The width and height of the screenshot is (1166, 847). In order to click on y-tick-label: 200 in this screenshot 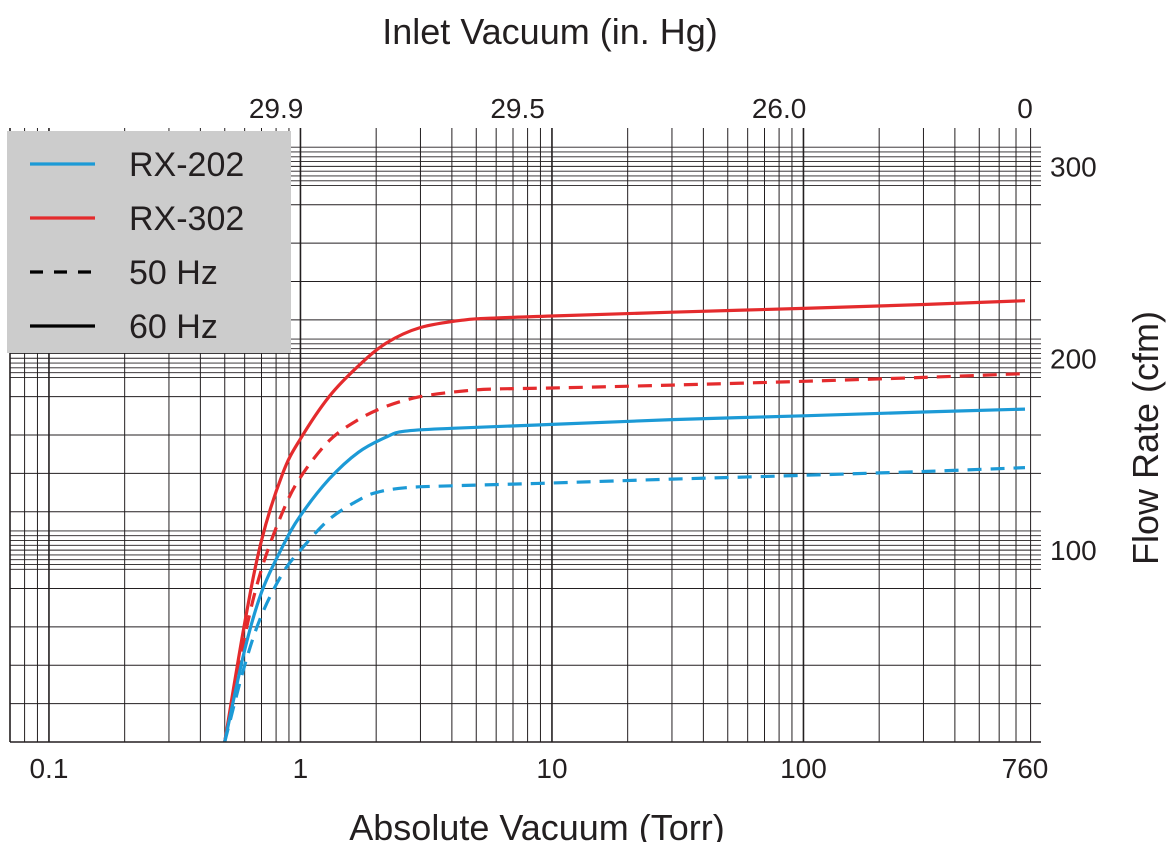, I will do `click(1073, 358)`.